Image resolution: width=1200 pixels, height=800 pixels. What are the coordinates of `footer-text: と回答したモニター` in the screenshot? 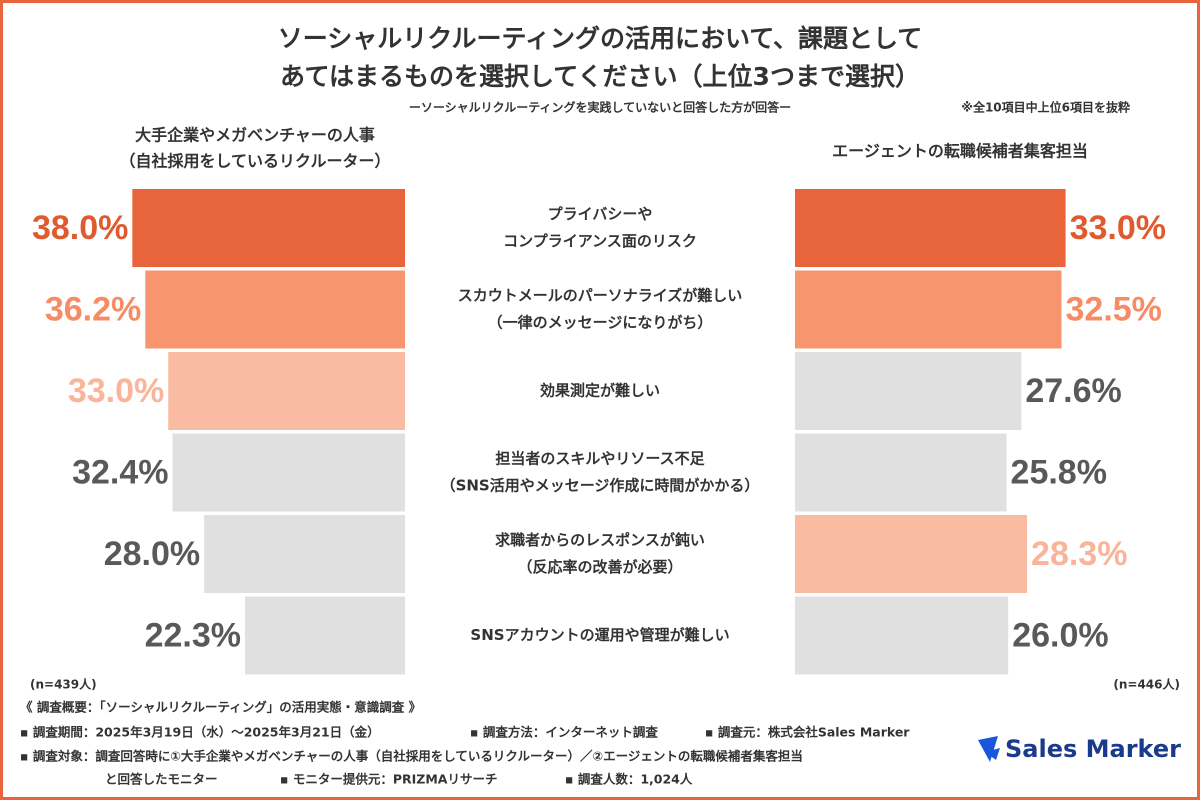 It's located at (161, 779).